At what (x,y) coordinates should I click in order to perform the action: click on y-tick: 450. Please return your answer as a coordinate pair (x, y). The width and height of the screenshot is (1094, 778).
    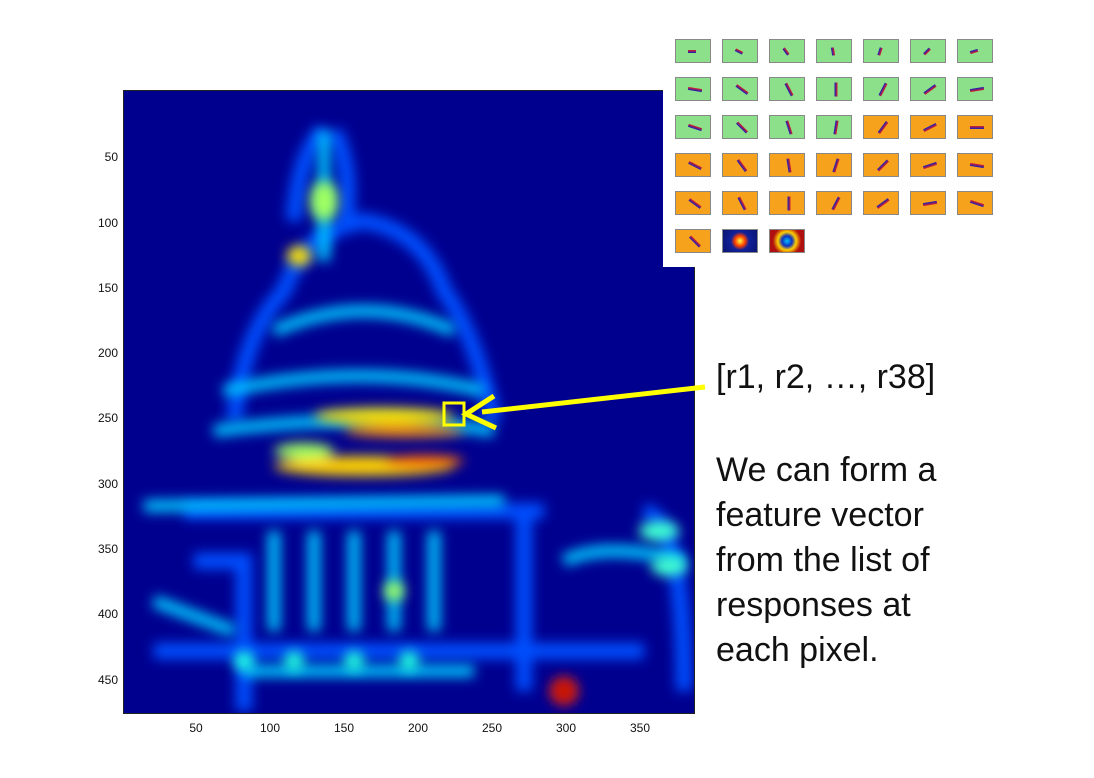
    Looking at the image, I should click on (107, 680).